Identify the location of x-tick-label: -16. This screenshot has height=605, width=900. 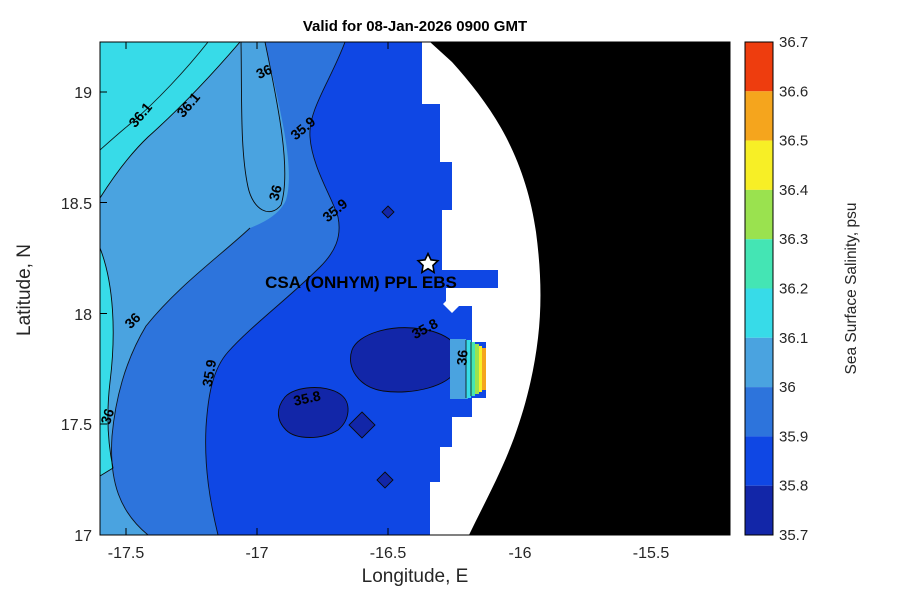
(519, 553).